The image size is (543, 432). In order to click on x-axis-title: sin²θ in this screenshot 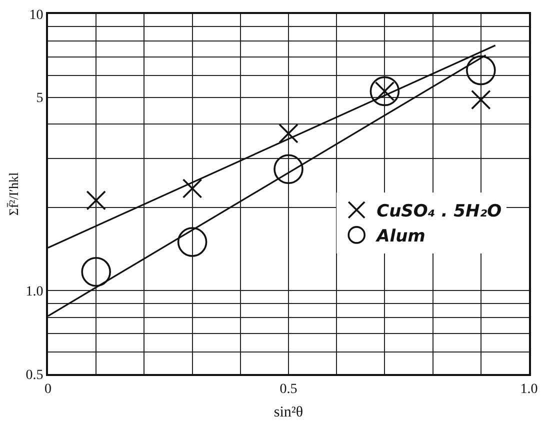, I will do `click(289, 412)`.